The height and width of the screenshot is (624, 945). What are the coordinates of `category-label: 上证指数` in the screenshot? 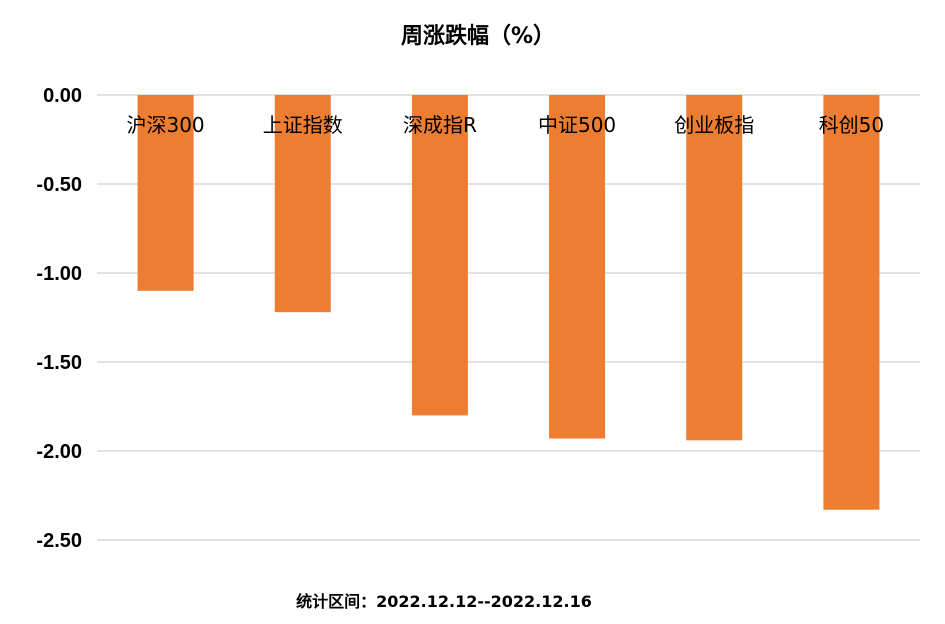 It's located at (303, 125).